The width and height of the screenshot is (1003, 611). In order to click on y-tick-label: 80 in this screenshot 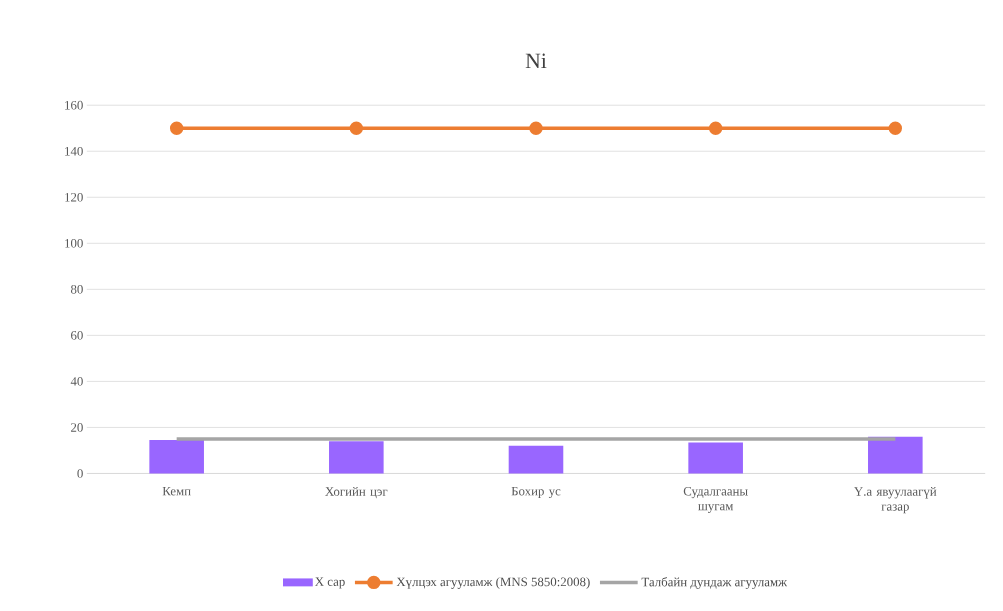, I will do `click(76, 289)`.